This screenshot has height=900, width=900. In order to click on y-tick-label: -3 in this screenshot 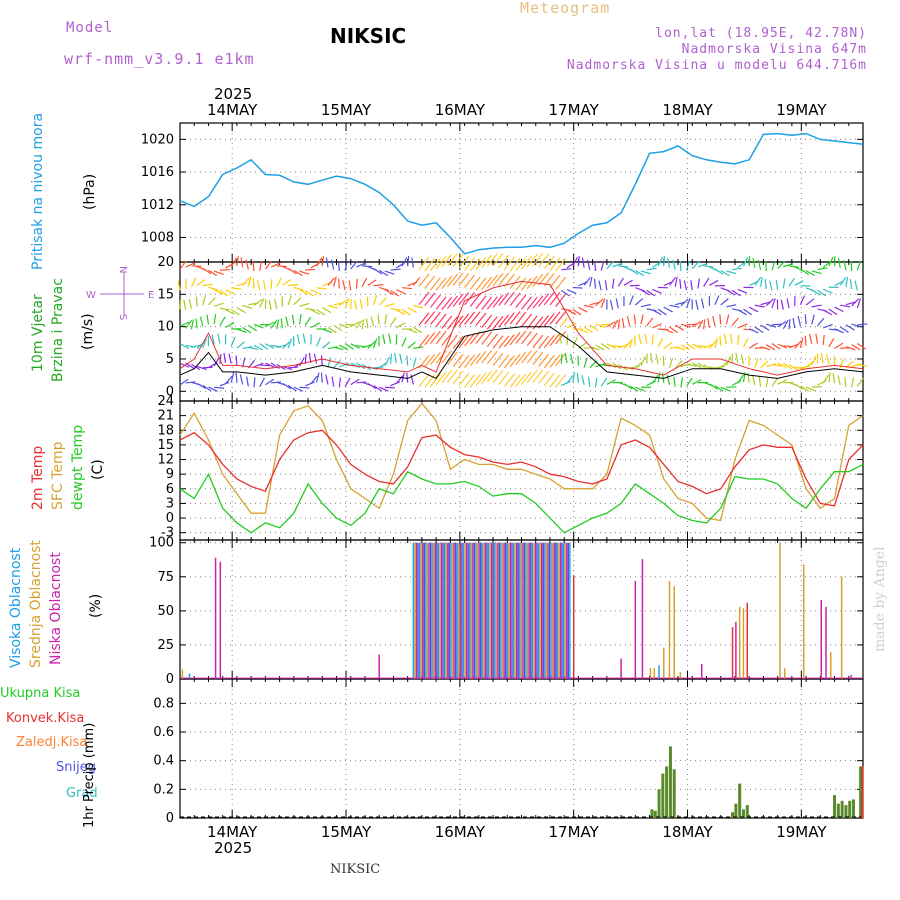, I will do `click(167, 533)`.